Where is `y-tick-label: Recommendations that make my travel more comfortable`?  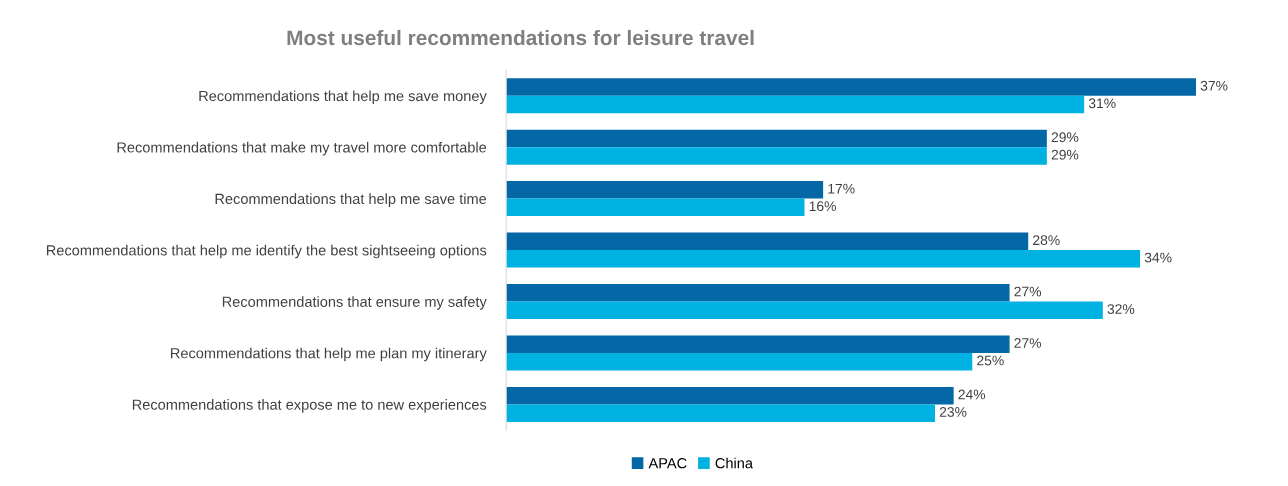 y-tick-label: Recommendations that make my travel more comfortable is located at coordinates (302, 148).